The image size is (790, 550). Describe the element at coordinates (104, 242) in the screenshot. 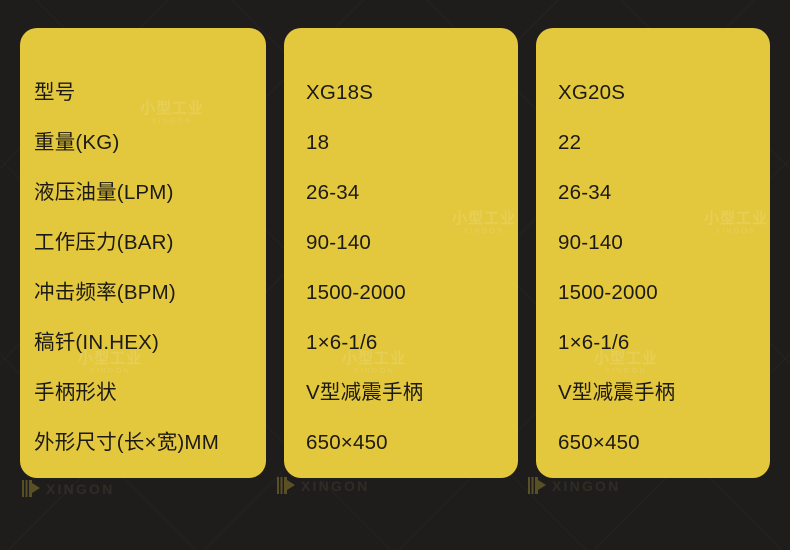

I see `spec-label-cell: 工作压力(BAR)` at that location.